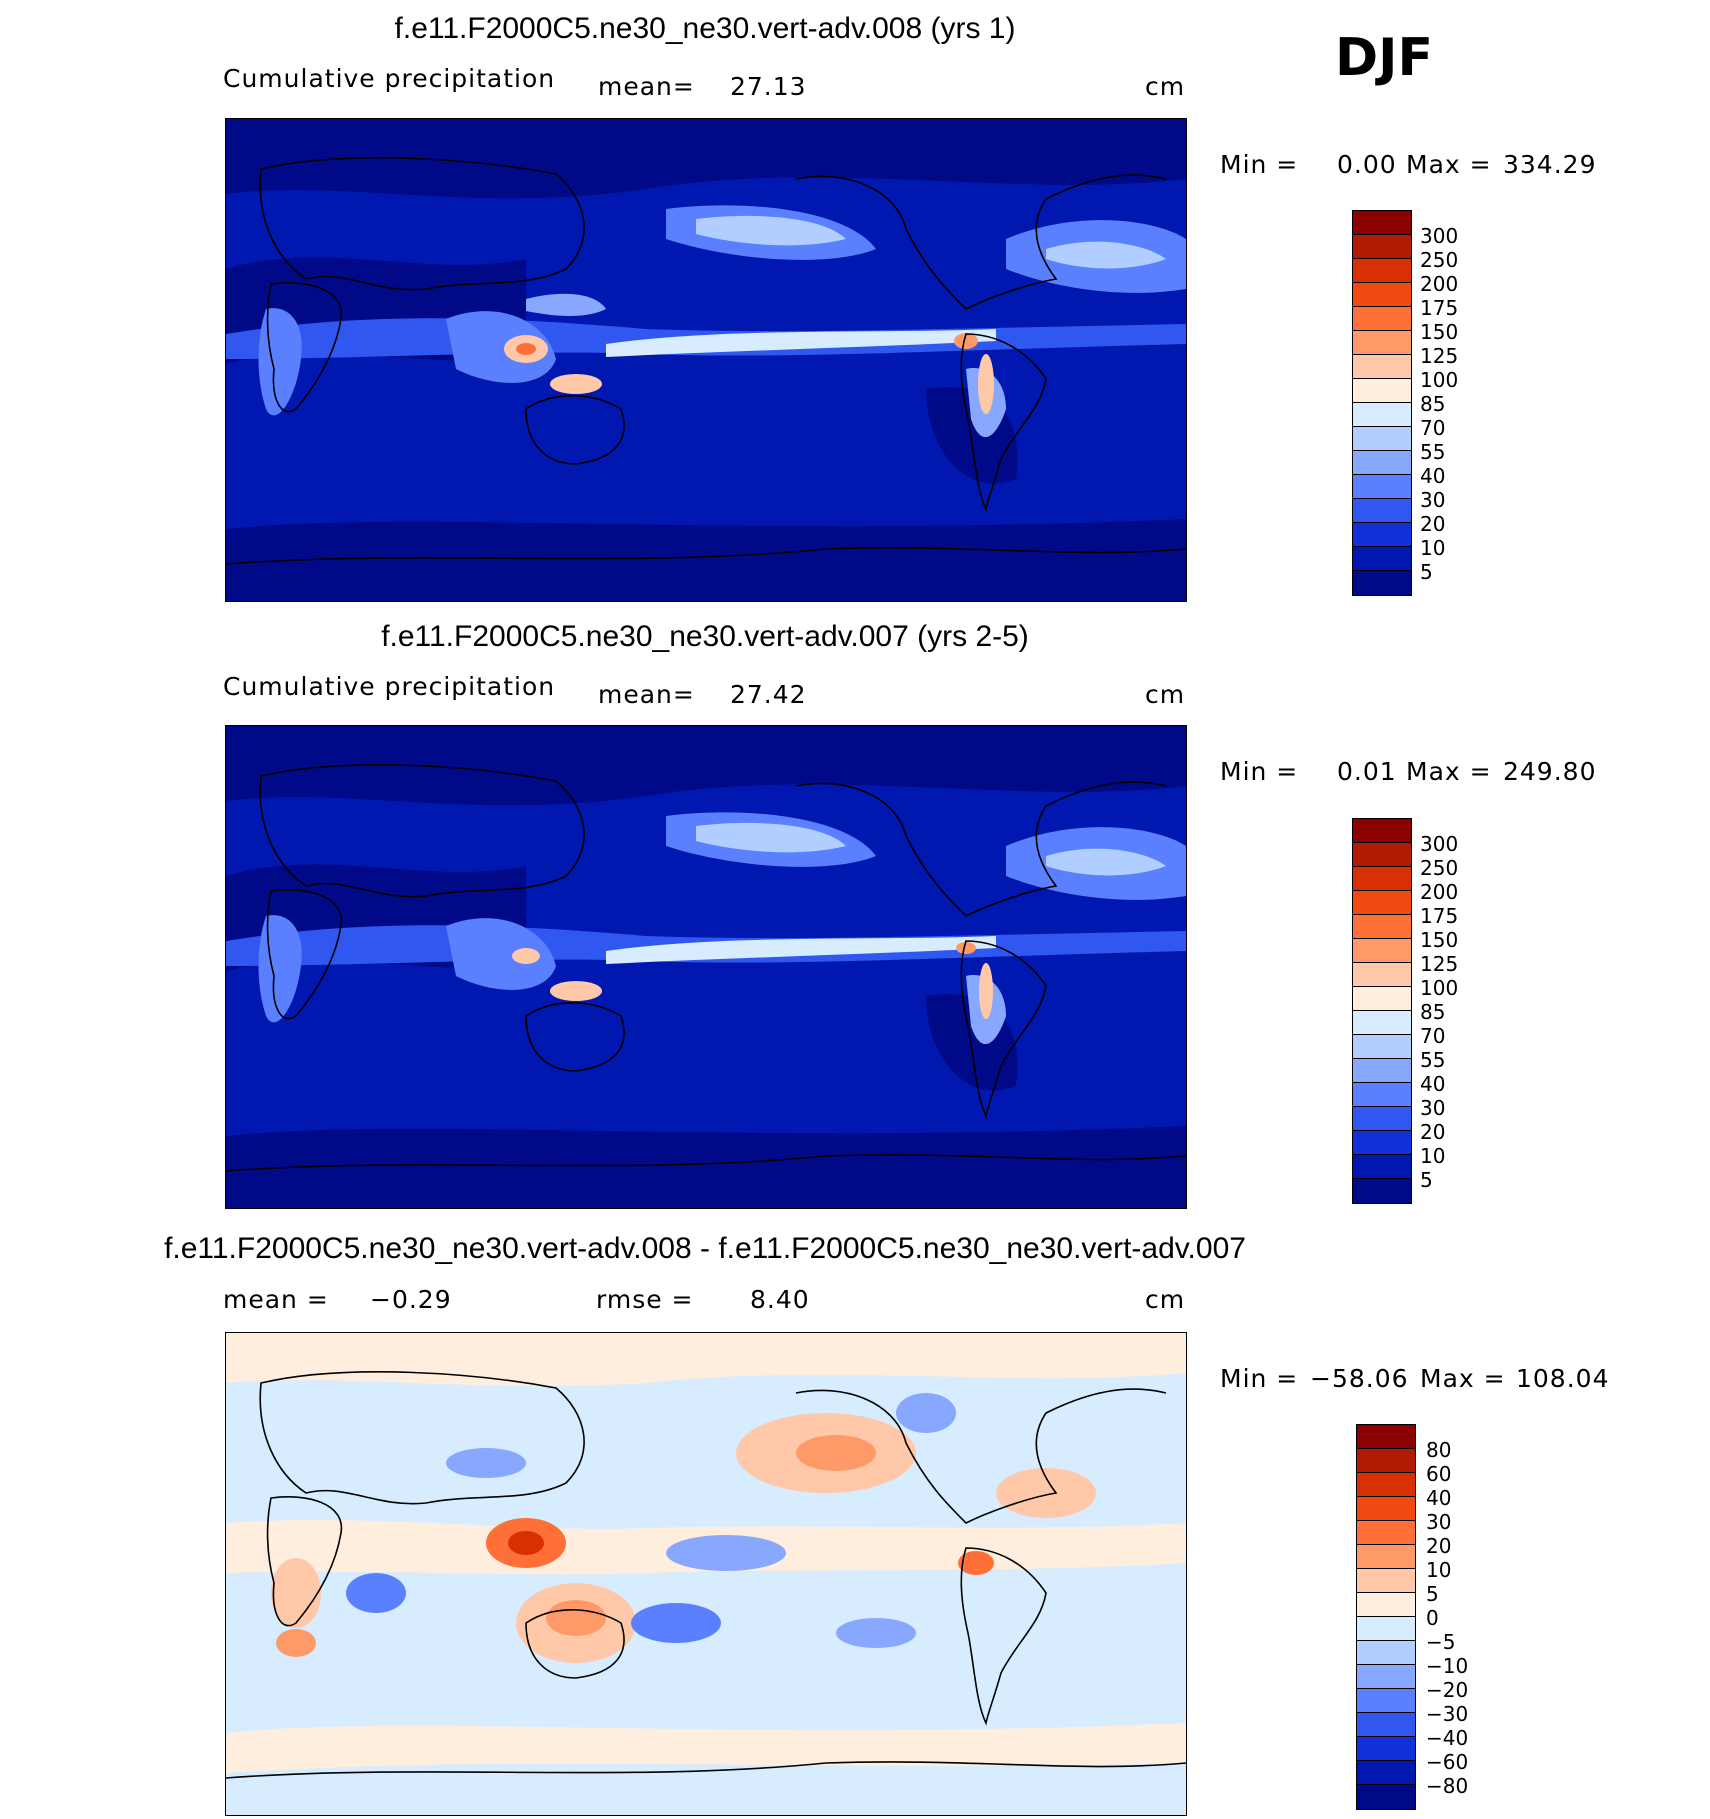  Describe the element at coordinates (1449, 164) in the screenshot. I see `panel-1-max-label: Max =` at that location.